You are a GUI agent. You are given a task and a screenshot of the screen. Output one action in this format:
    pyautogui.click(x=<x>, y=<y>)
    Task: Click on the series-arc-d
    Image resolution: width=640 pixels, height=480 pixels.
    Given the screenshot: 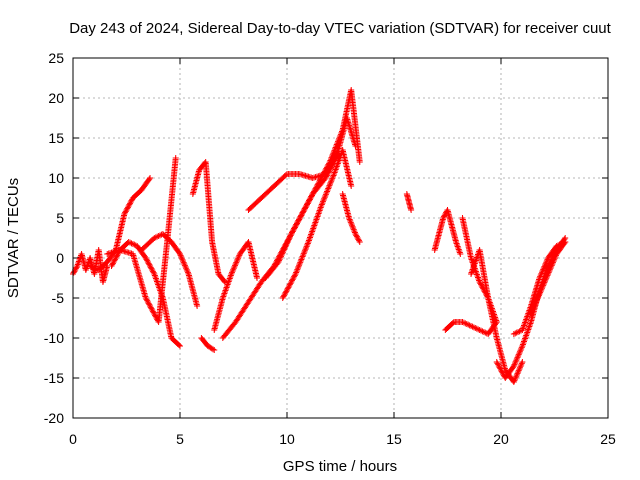 What is the action you would take?
    pyautogui.click(x=169, y=270)
    